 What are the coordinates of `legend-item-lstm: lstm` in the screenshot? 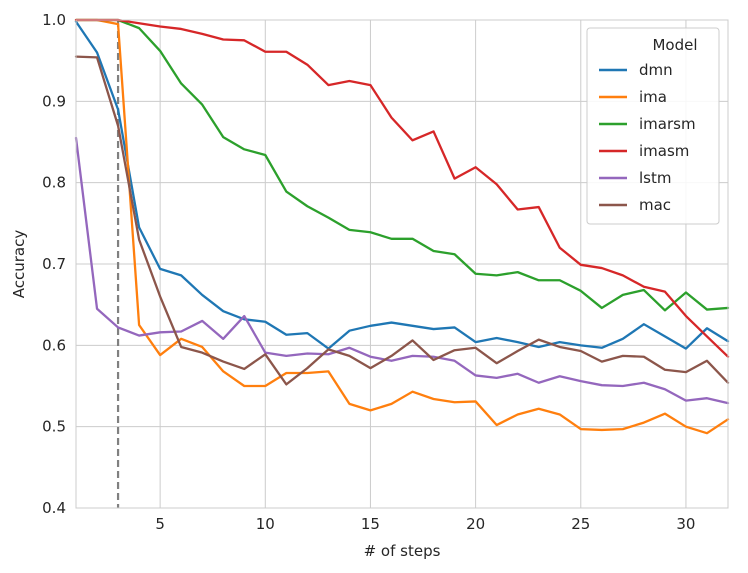 It's located at (635, 178).